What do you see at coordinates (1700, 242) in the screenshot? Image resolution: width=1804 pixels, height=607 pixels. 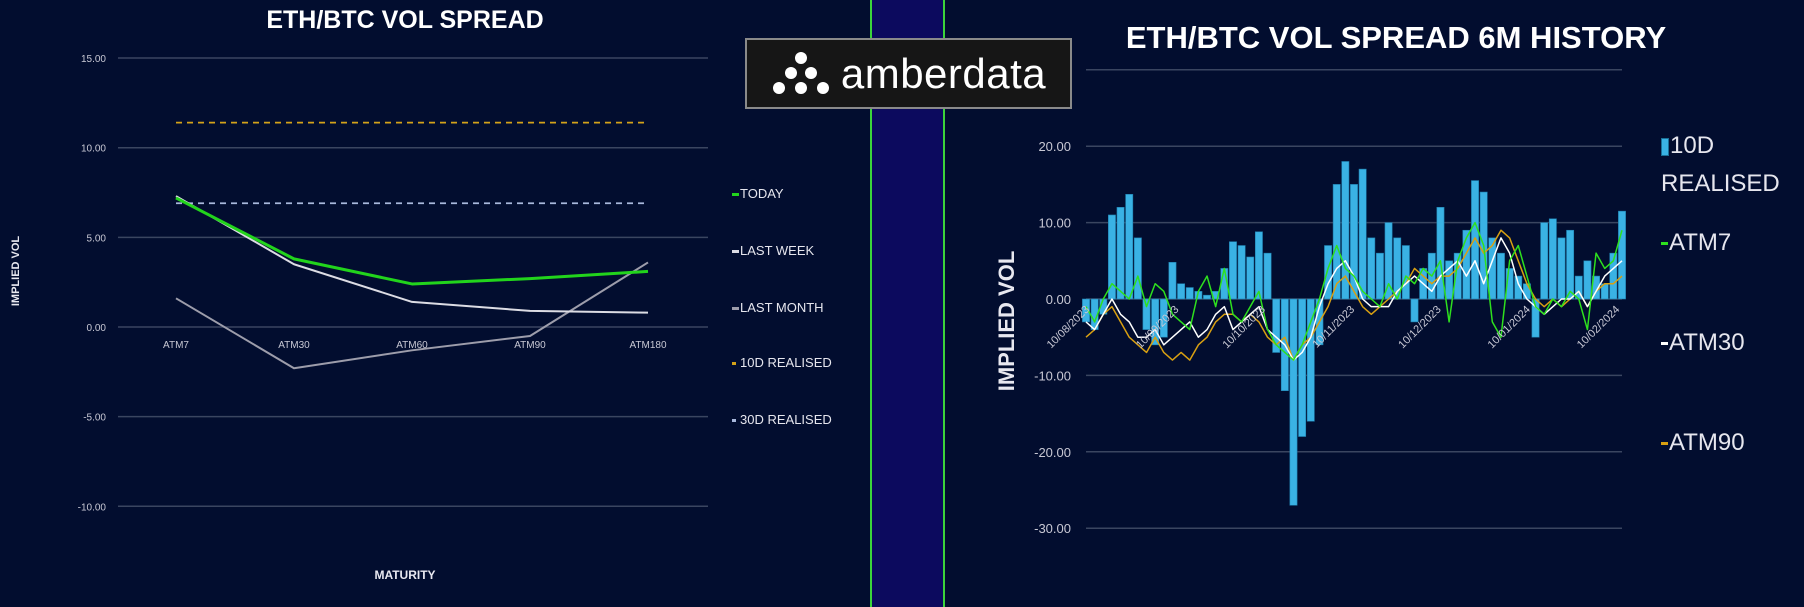 I see `legend-label: ATM7` at bounding box center [1700, 242].